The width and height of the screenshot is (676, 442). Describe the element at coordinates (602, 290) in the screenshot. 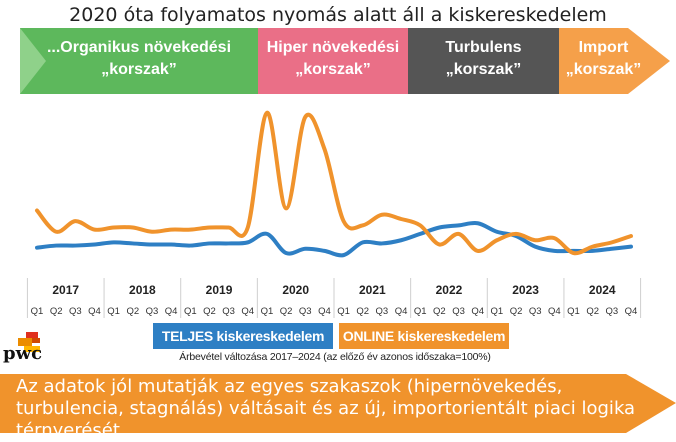

I see `year-label: 2024` at that location.